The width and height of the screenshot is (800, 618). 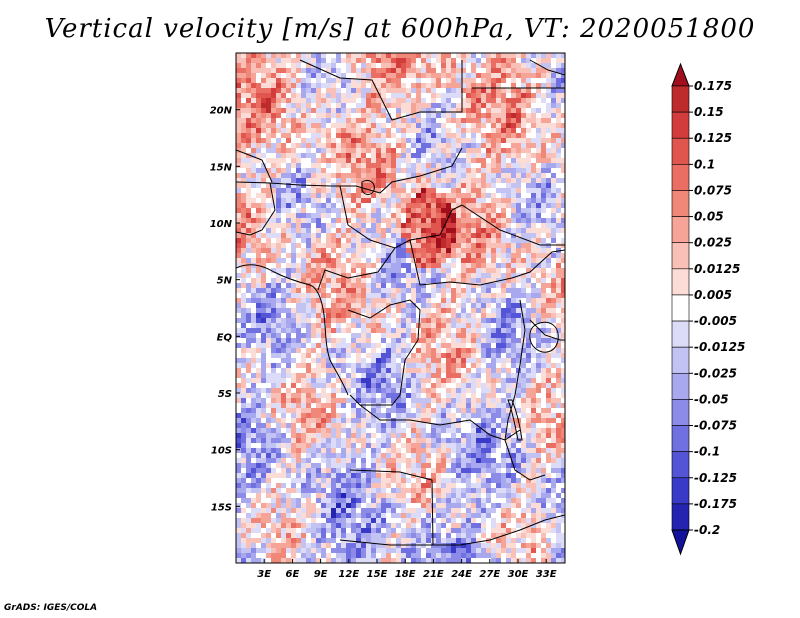 What do you see at coordinates (709, 112) in the screenshot?
I see `colorbar-label: 0.15` at bounding box center [709, 112].